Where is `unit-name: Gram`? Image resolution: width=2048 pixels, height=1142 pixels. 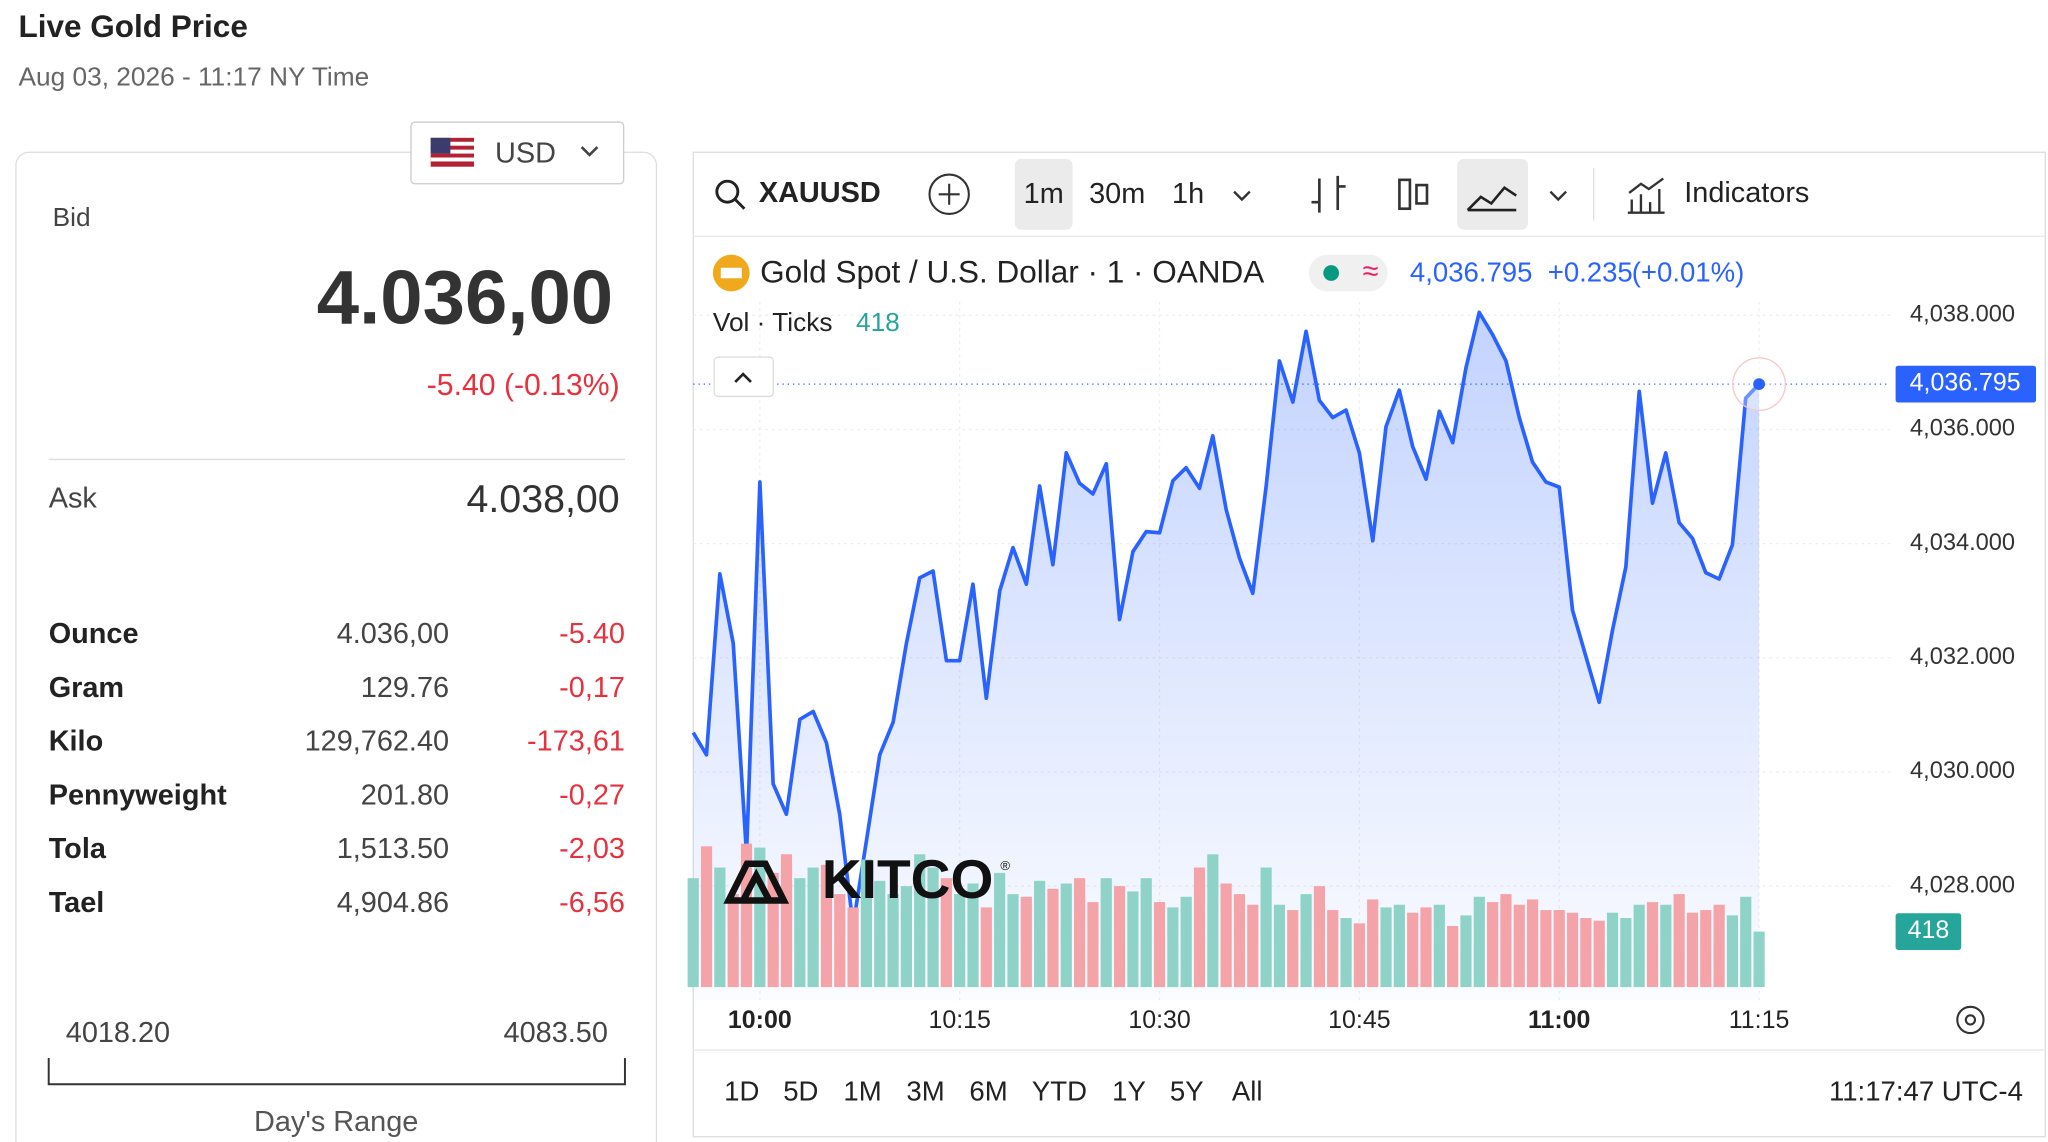
unit-name: Gram is located at coordinates (86, 688).